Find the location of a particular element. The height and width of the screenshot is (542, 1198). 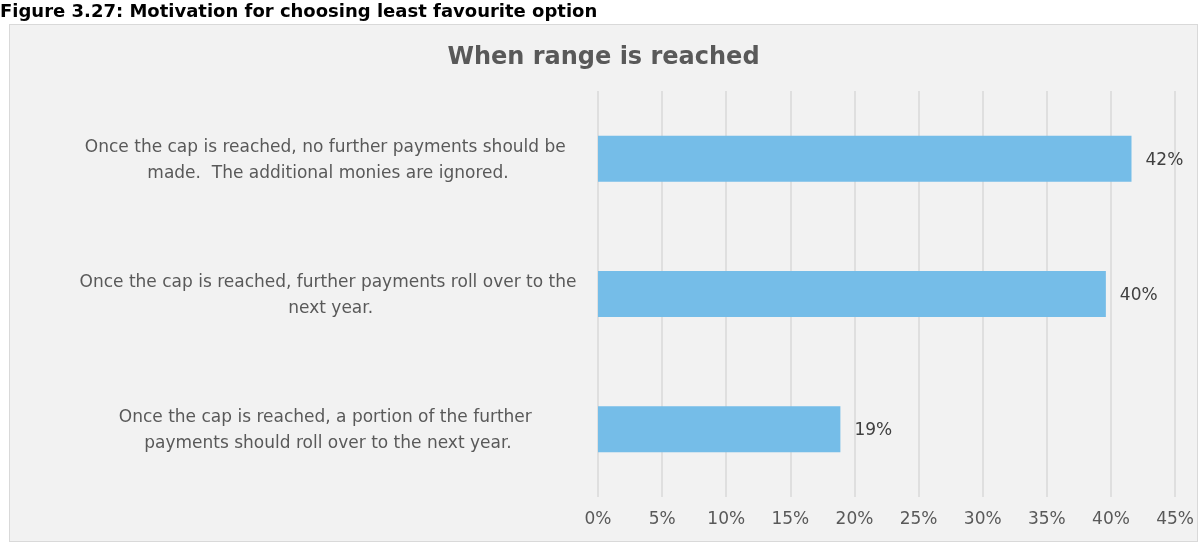

text: Figure 3.27: Motivation for choosing least favourite option is located at coordinates (299, 10).